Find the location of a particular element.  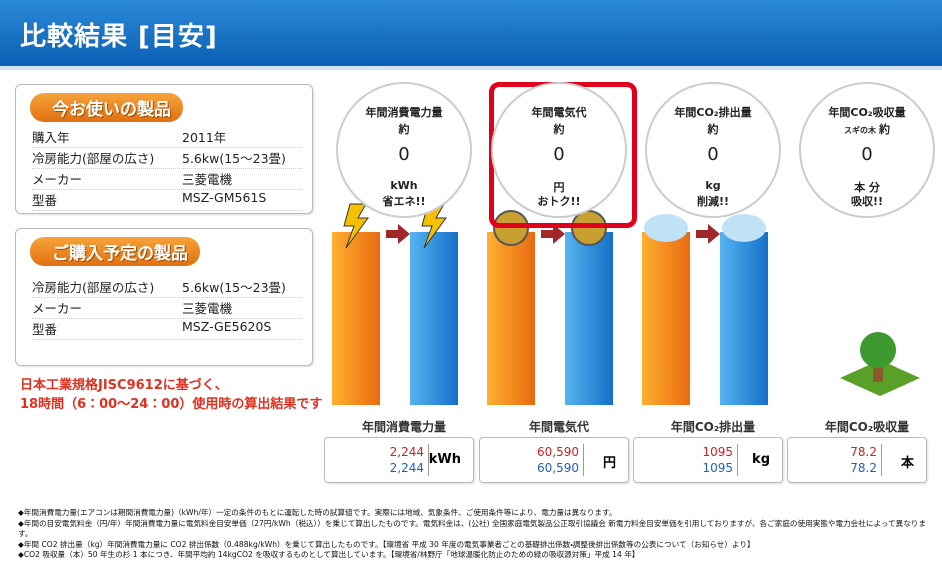

result-box: 78.2 78.2 本 is located at coordinates (857, 460).